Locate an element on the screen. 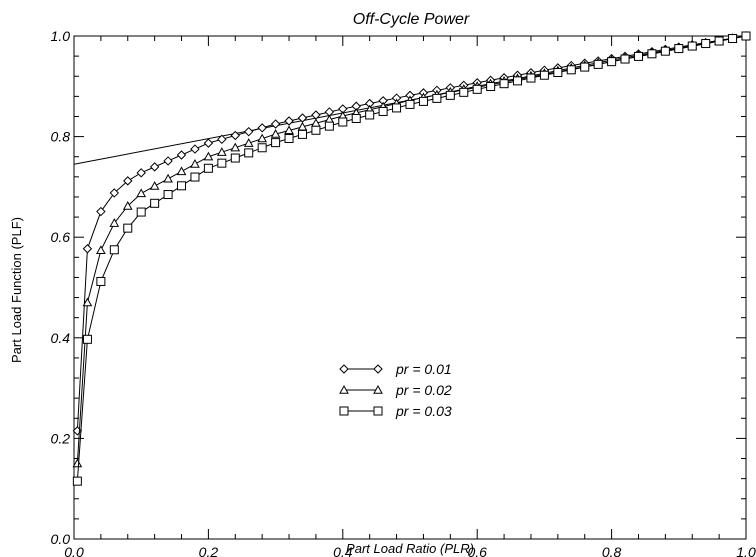 The image size is (756, 557). x-tick-label: 0.0 is located at coordinates (74, 550).